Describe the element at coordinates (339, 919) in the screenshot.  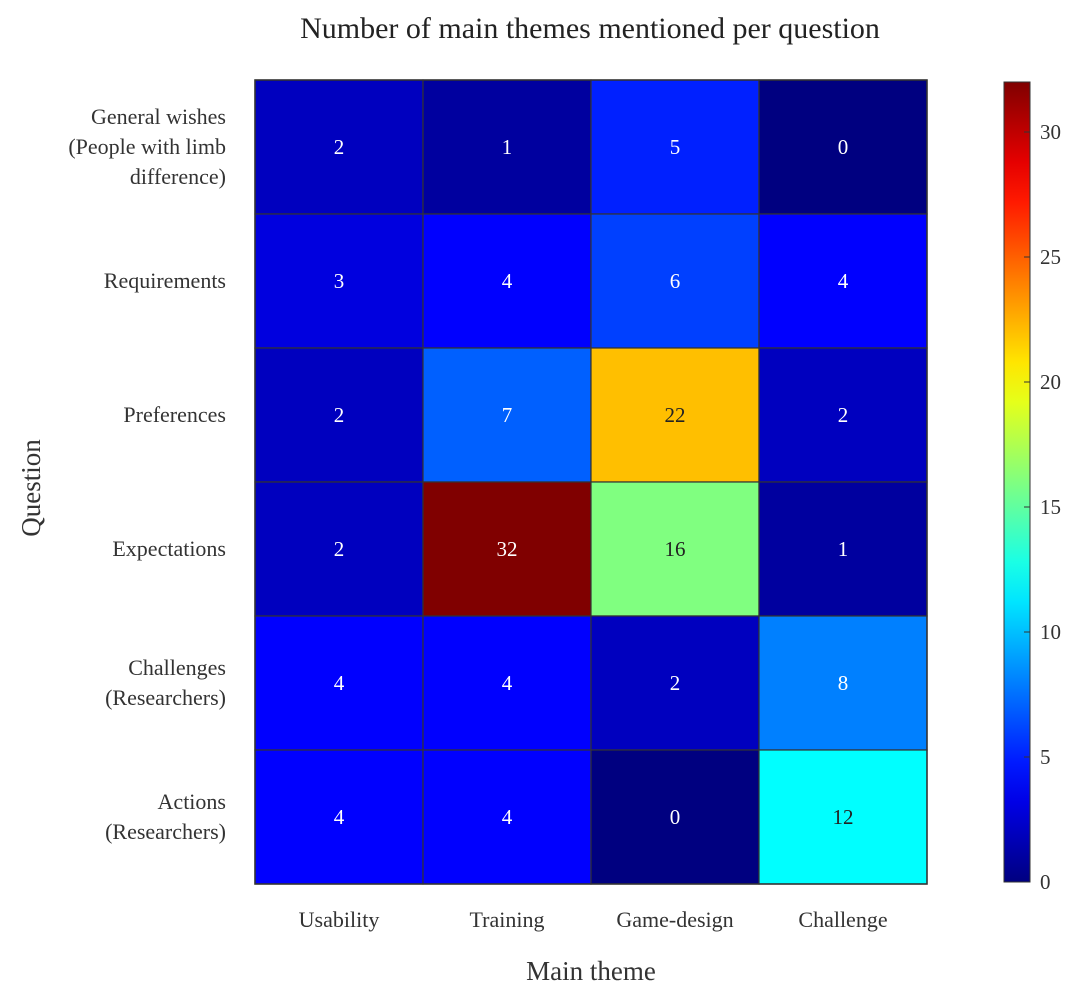
I see `x-tick-label: Usability` at that location.